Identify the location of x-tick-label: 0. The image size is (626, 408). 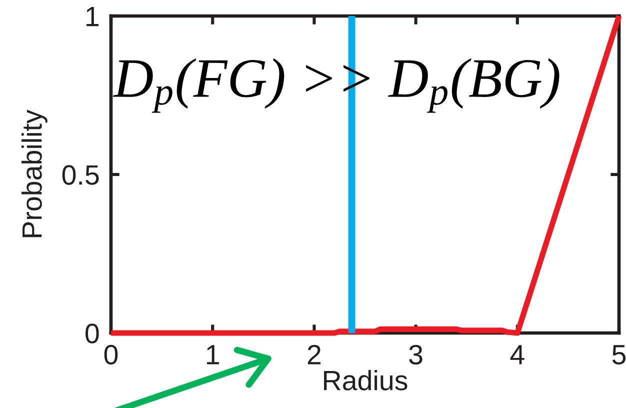
(111, 354).